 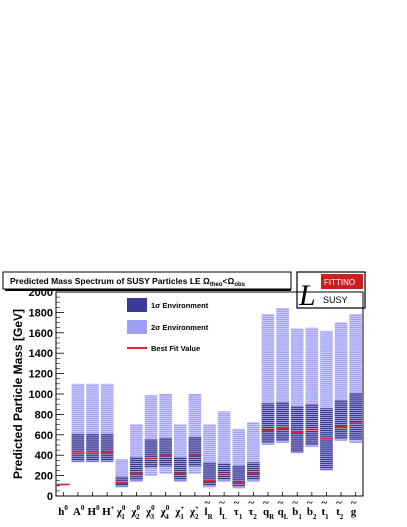 What do you see at coordinates (180, 453) in the screenshot?
I see `bar-χ1_+` at bounding box center [180, 453].